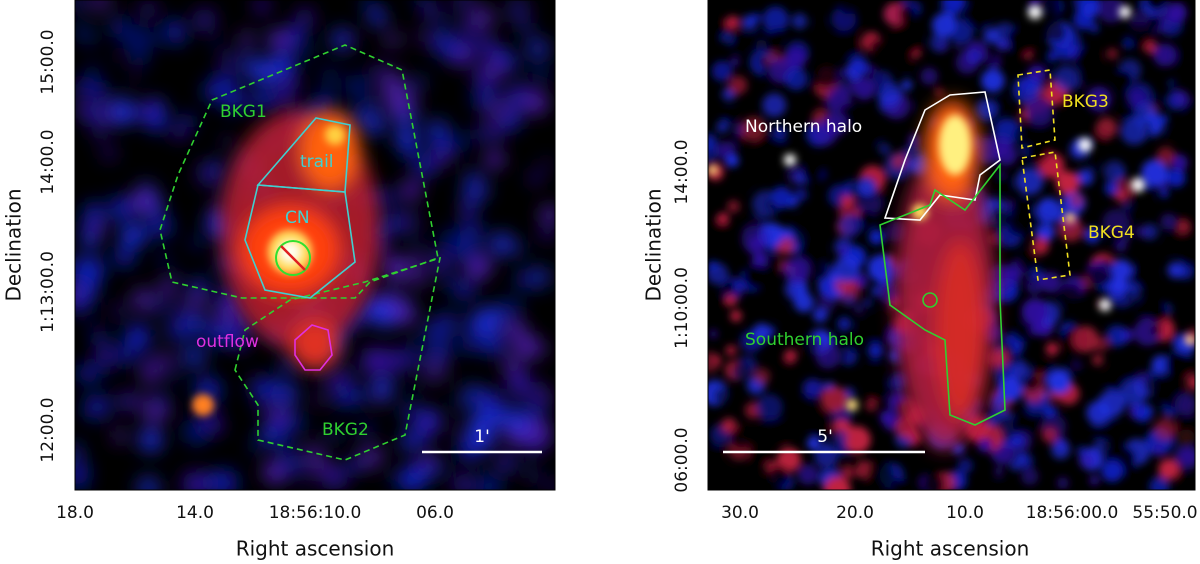 Image resolution: width=1200 pixels, height=564 pixels. I want to click on x-axis-title: Right ascension, so click(315, 549).